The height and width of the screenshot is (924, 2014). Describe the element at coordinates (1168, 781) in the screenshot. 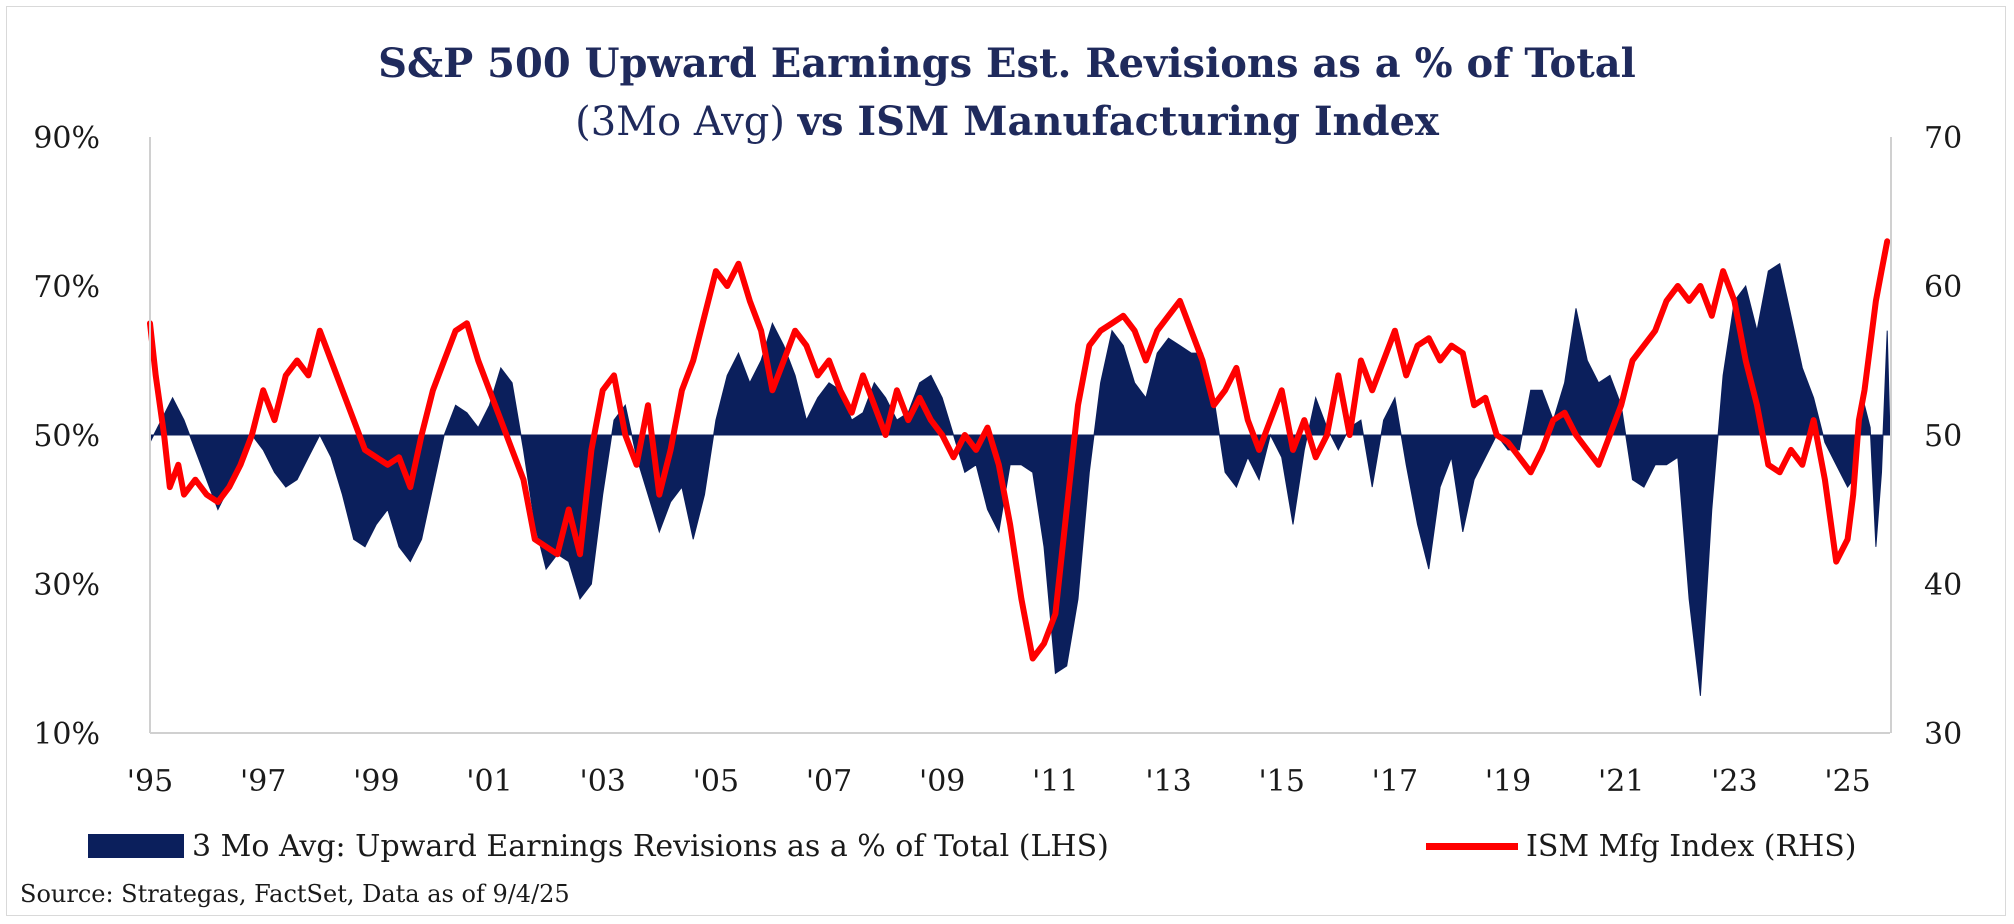

I see `x-tick-label: '13` at that location.